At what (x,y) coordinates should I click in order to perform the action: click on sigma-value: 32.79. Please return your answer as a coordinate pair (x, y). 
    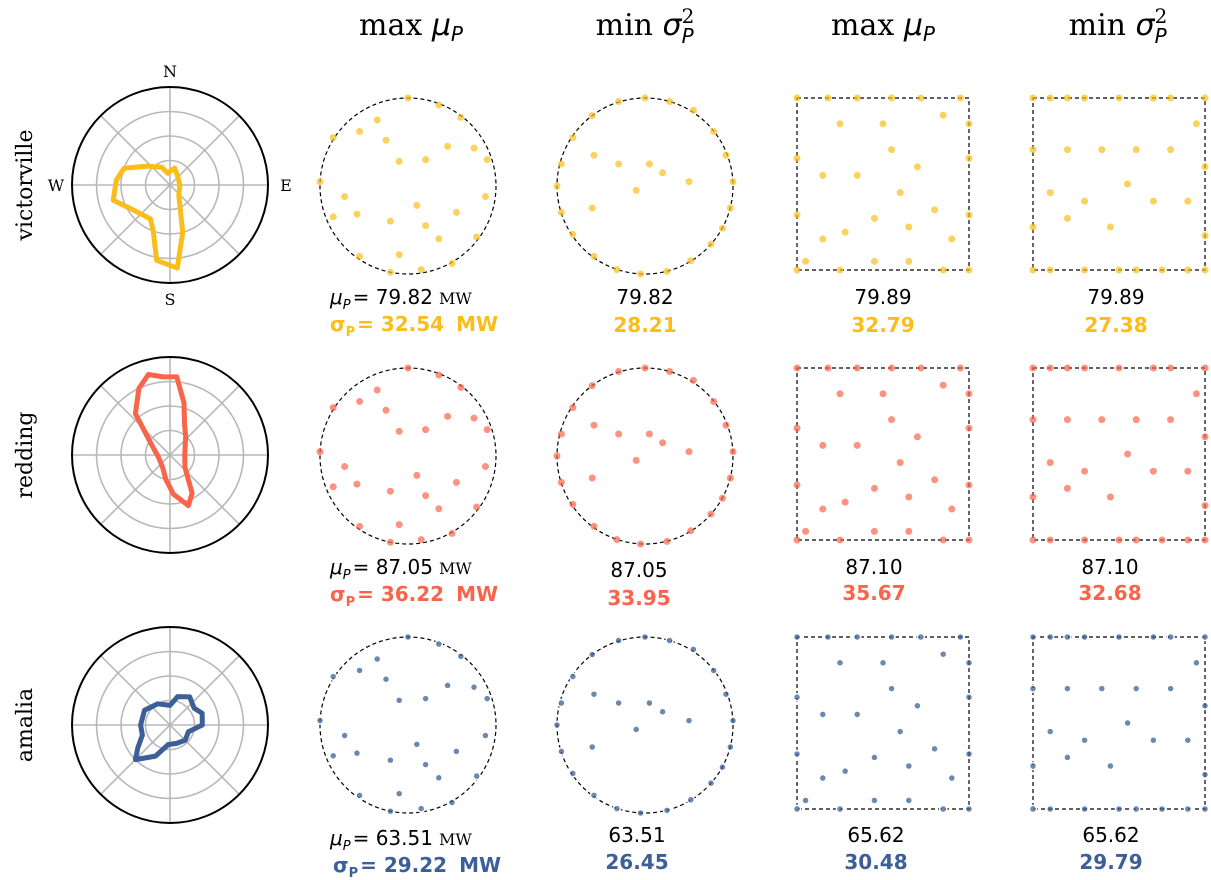
    Looking at the image, I should click on (882, 325).